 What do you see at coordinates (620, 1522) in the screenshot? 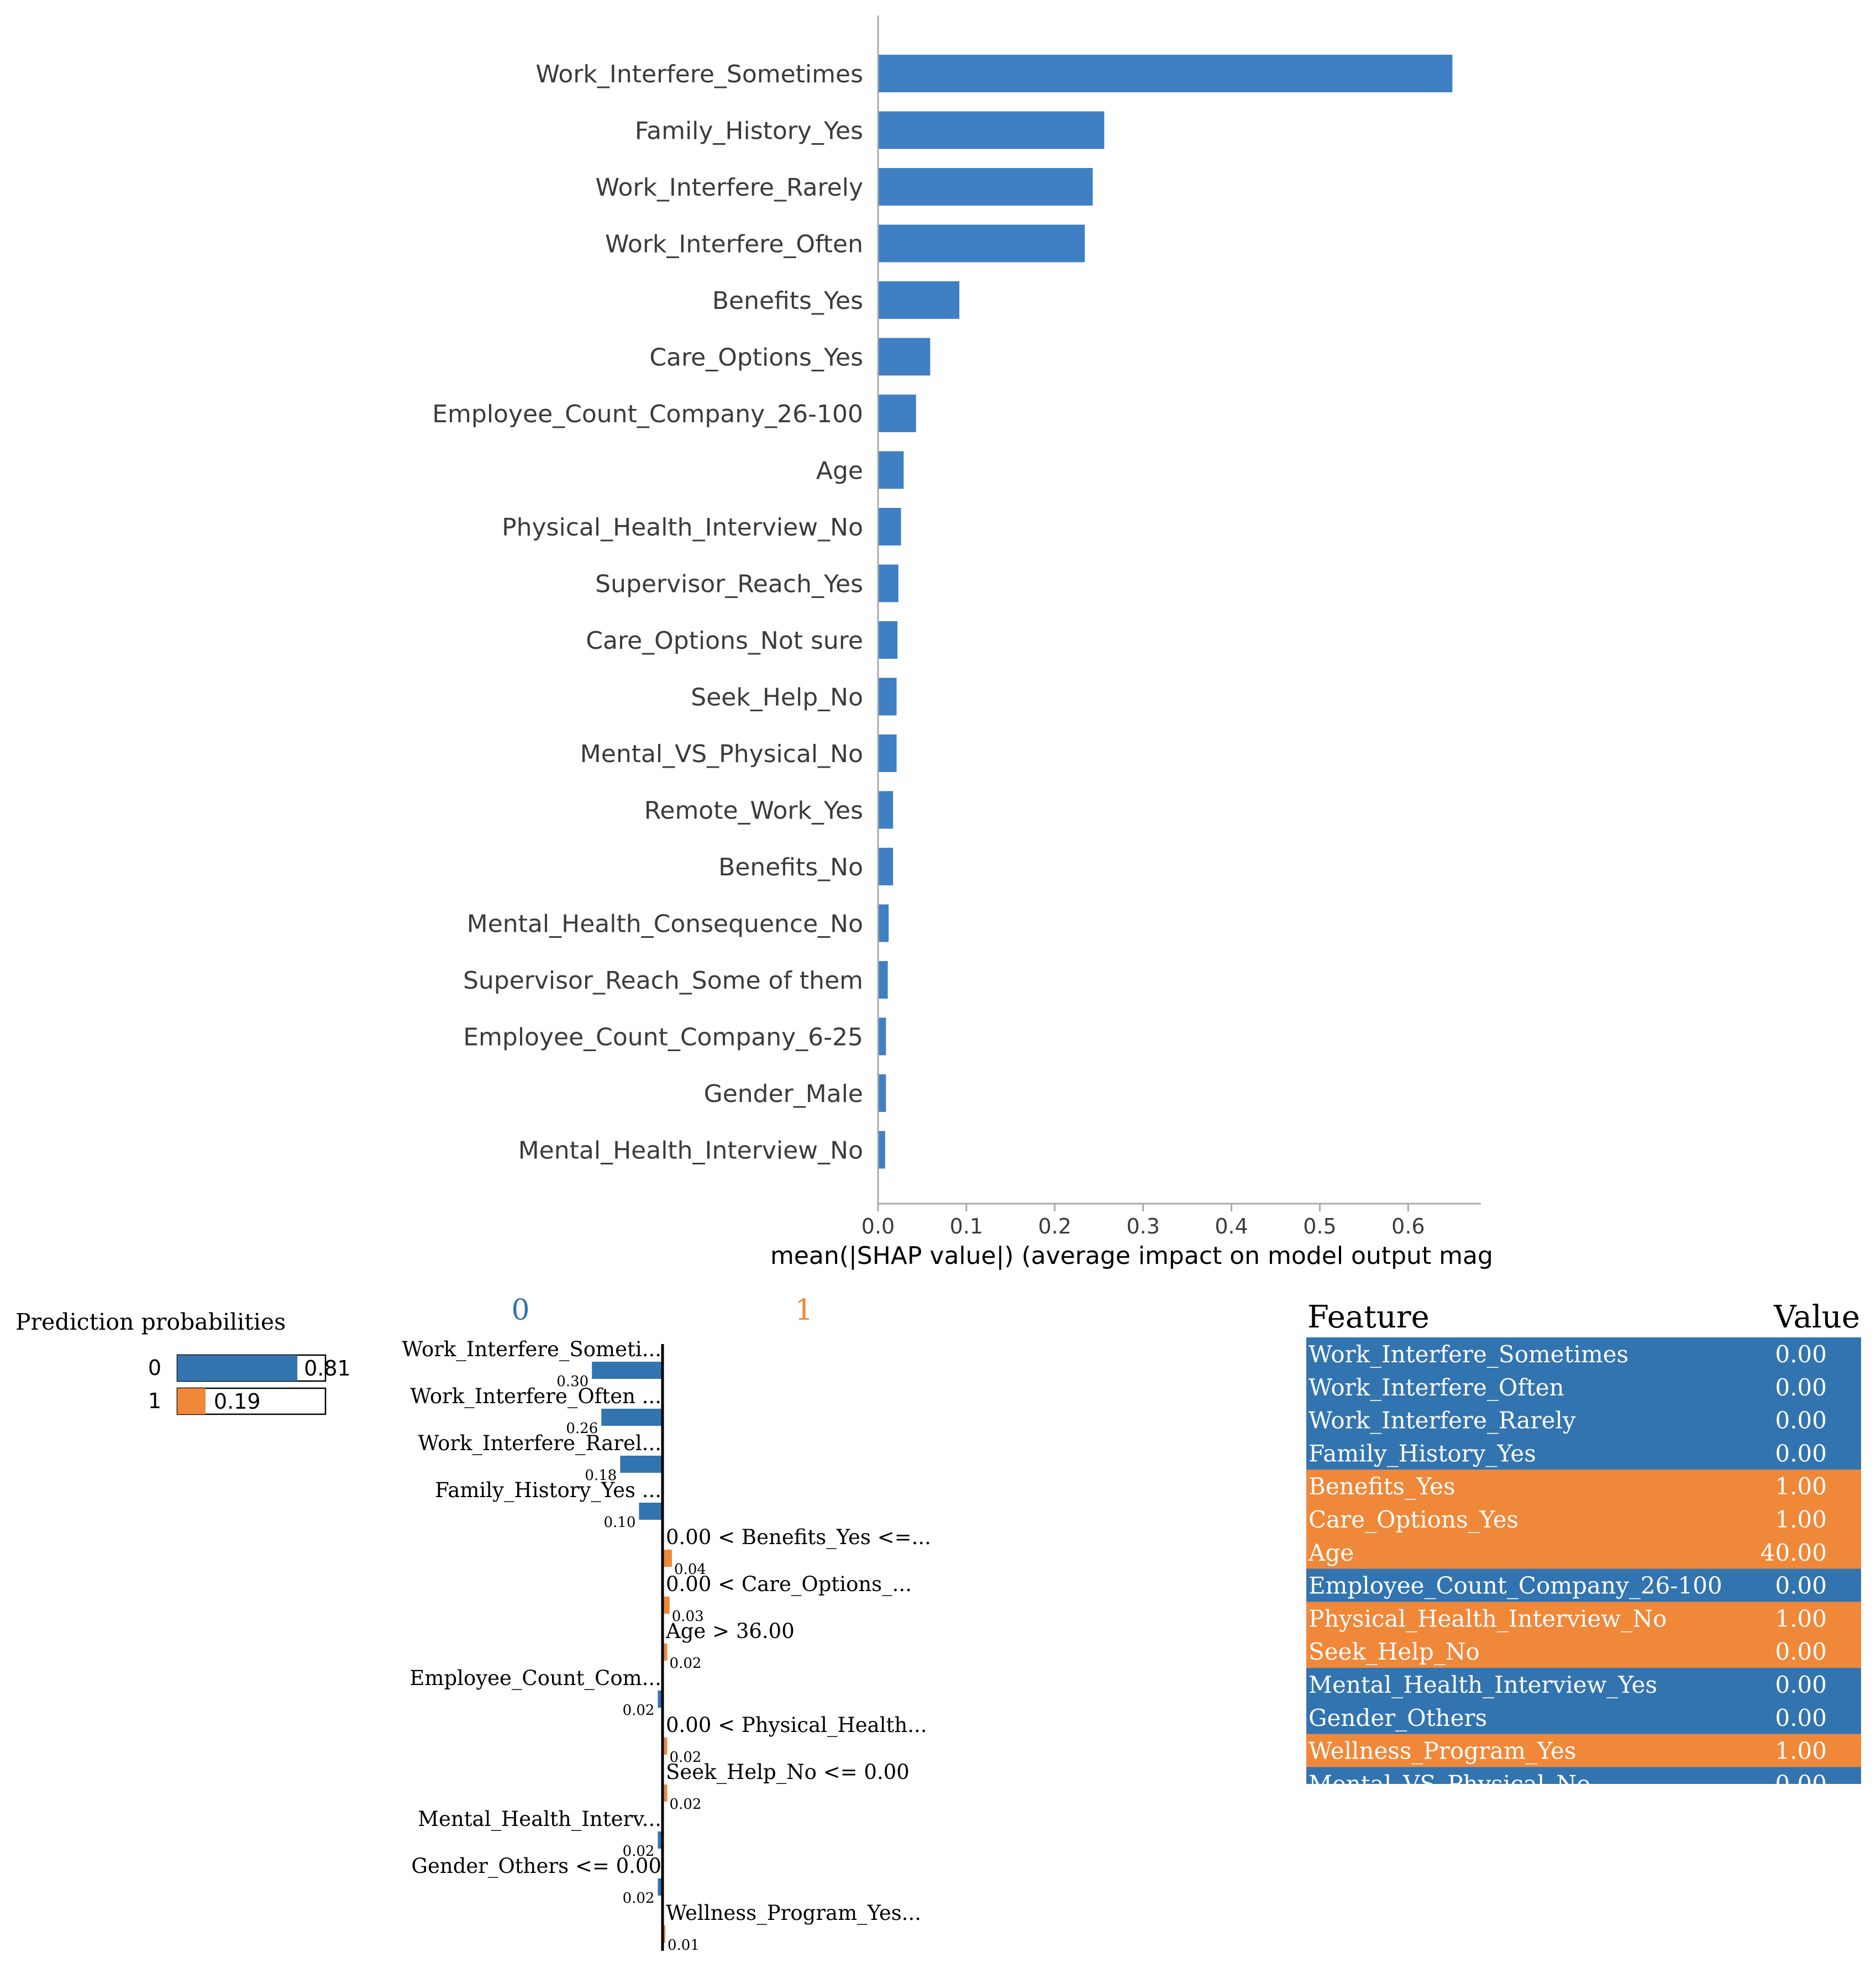
I see `lime-value-label: 0.10` at bounding box center [620, 1522].